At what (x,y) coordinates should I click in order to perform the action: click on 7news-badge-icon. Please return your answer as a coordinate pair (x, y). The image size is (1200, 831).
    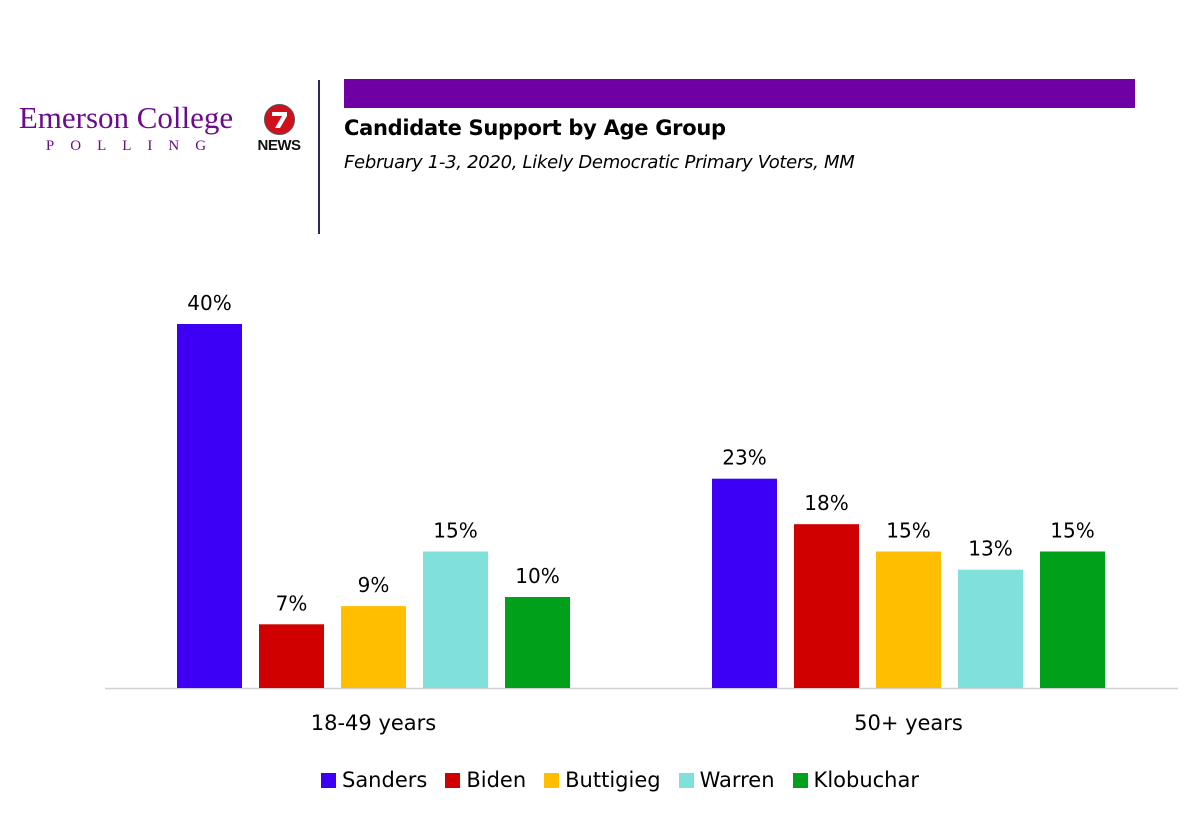
    Looking at the image, I should click on (279, 119).